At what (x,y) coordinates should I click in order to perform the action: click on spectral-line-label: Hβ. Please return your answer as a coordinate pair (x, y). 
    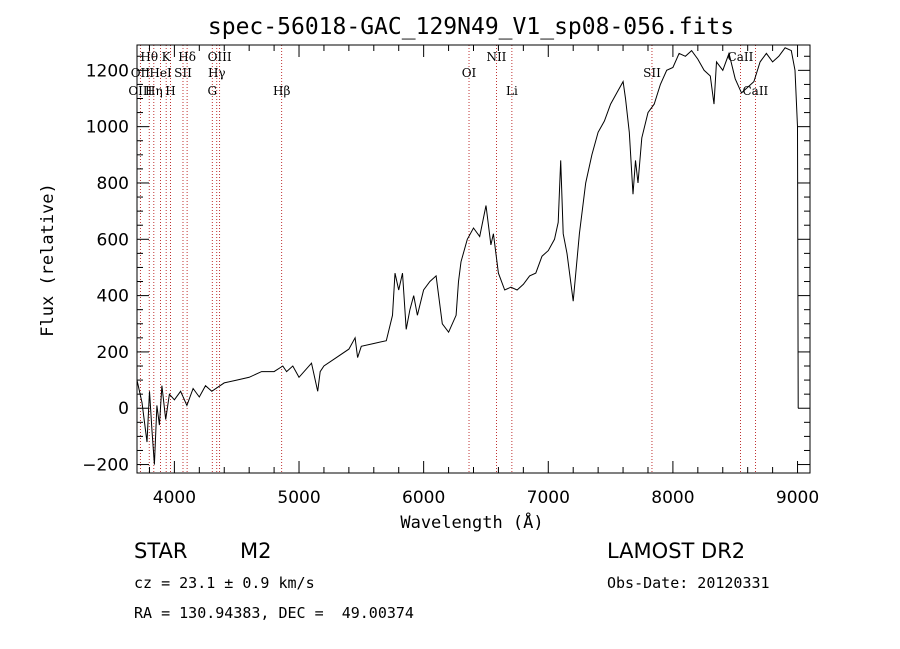
    Looking at the image, I should click on (281, 91).